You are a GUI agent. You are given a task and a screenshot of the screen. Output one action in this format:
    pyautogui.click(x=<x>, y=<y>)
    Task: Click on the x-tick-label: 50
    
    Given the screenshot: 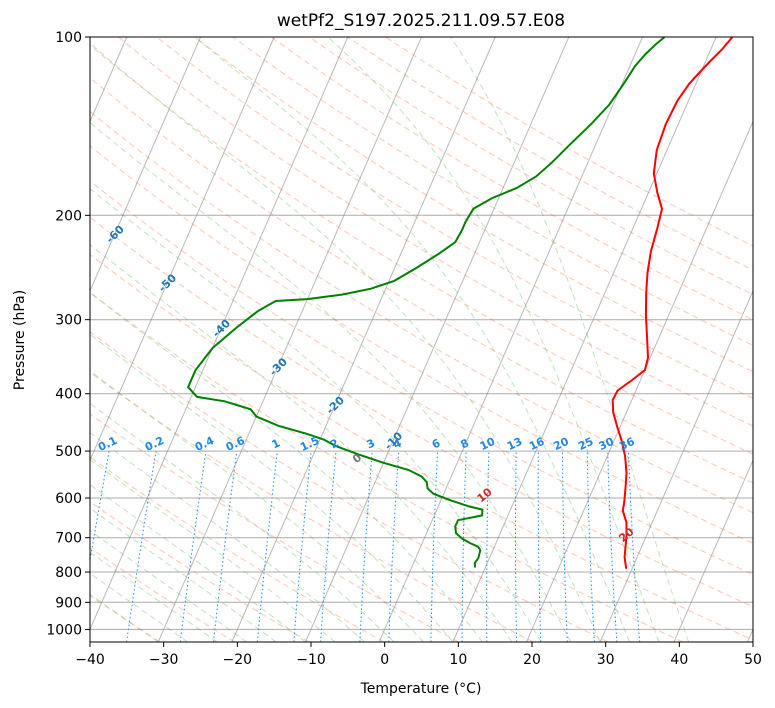 What is the action you would take?
    pyautogui.click(x=753, y=660)
    